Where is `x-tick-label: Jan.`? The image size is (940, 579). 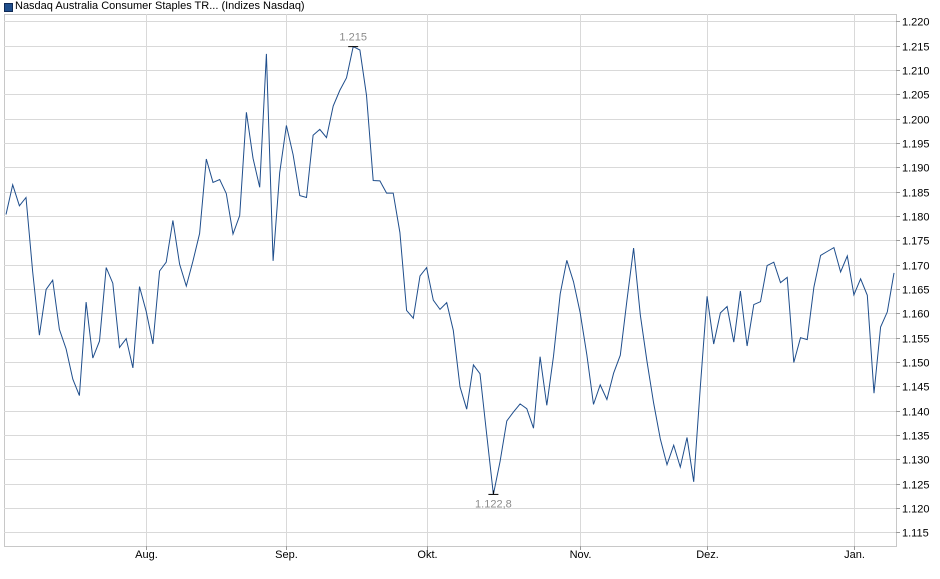 x-tick-label: Jan. is located at coordinates (854, 555).